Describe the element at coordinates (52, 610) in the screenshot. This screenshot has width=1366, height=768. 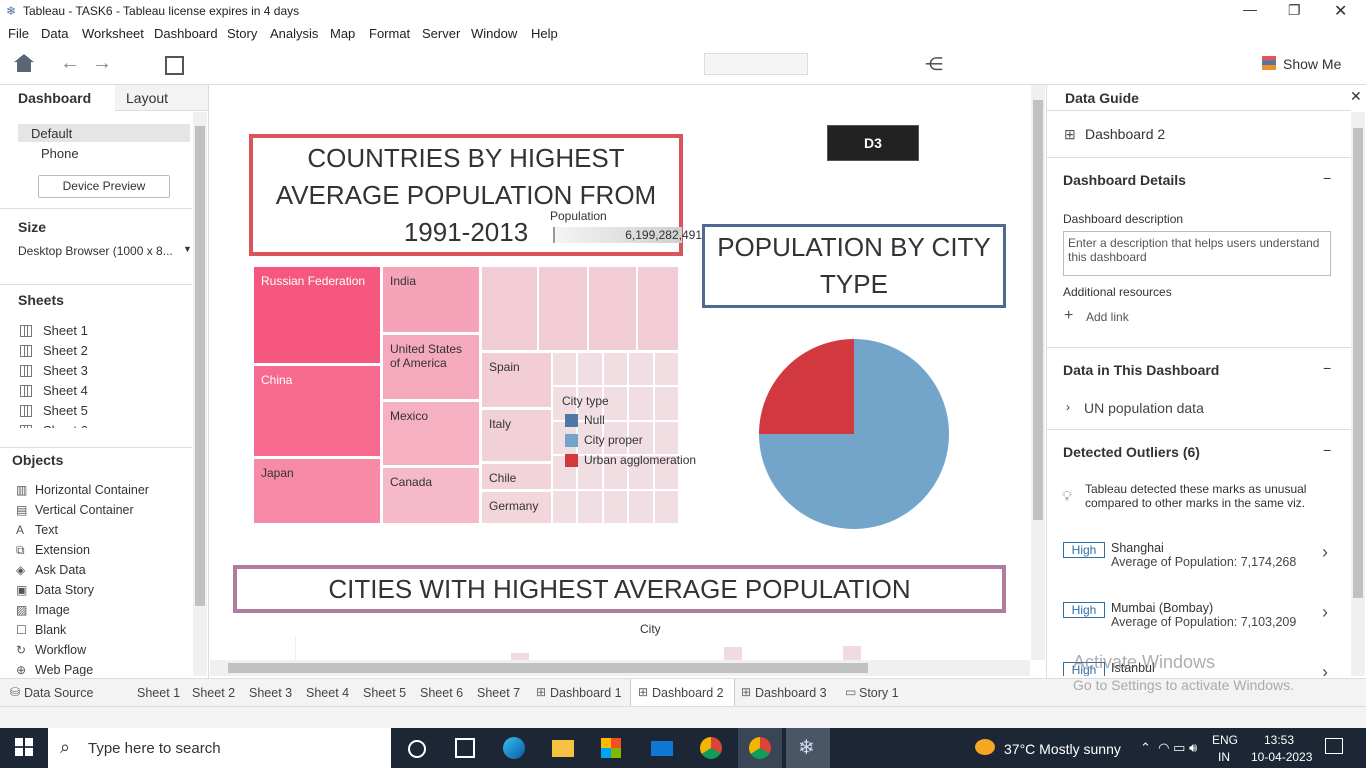
I see `object-item: Image` at that location.